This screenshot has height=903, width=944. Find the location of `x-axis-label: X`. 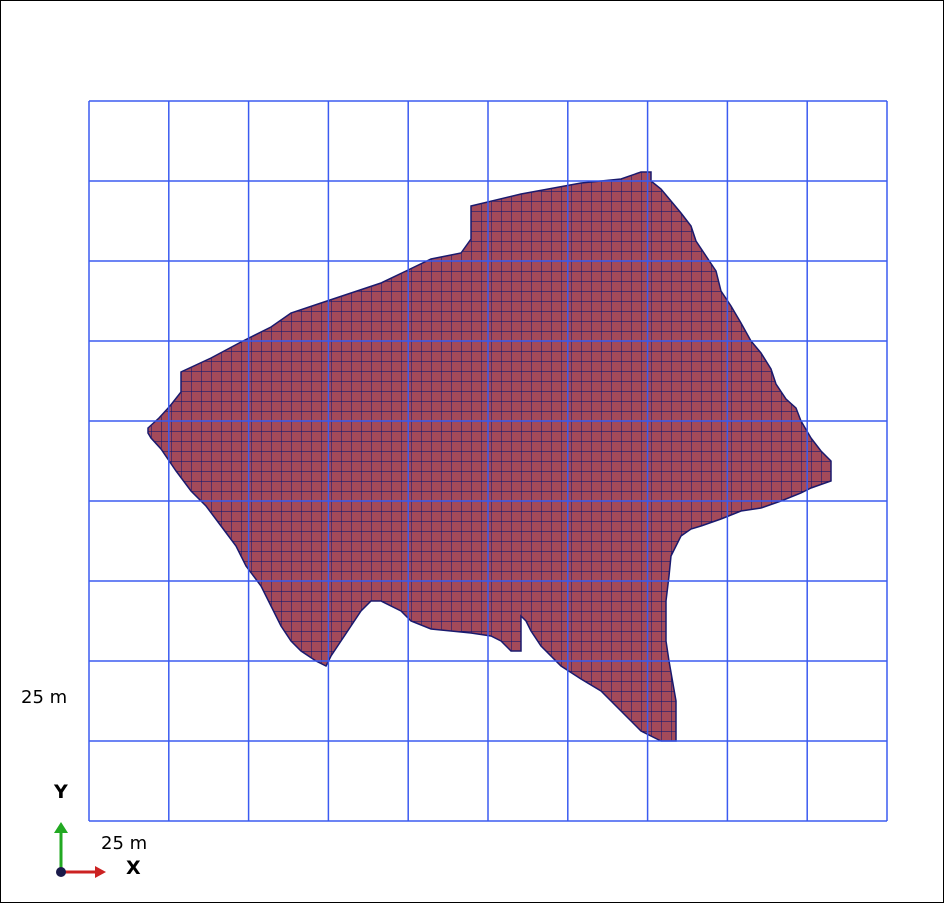

x-axis-label: X is located at coordinates (133, 868).